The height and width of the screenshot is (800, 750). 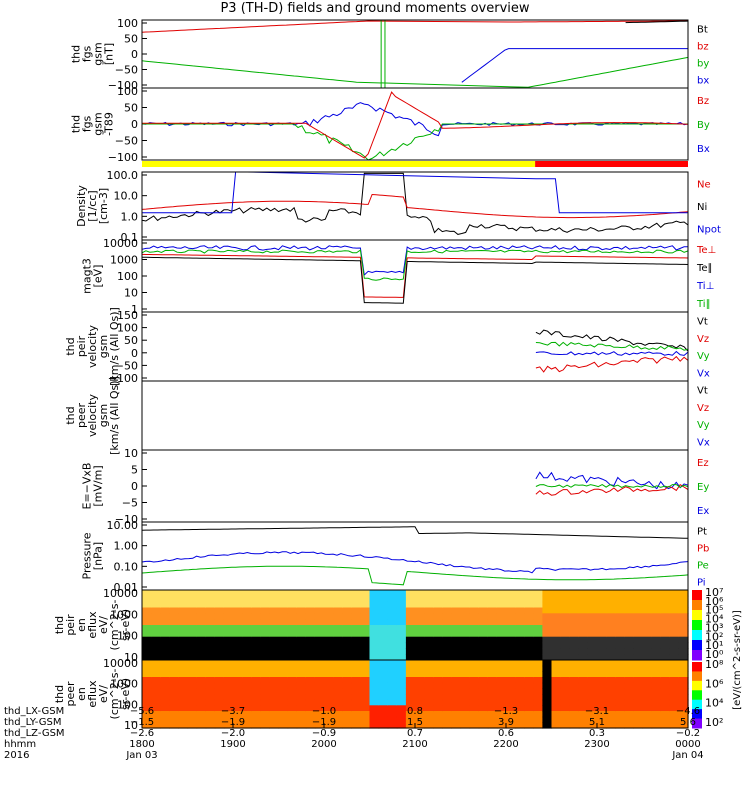 What do you see at coordinates (612, 364) in the screenshot?
I see `trace-Vz` at bounding box center [612, 364].